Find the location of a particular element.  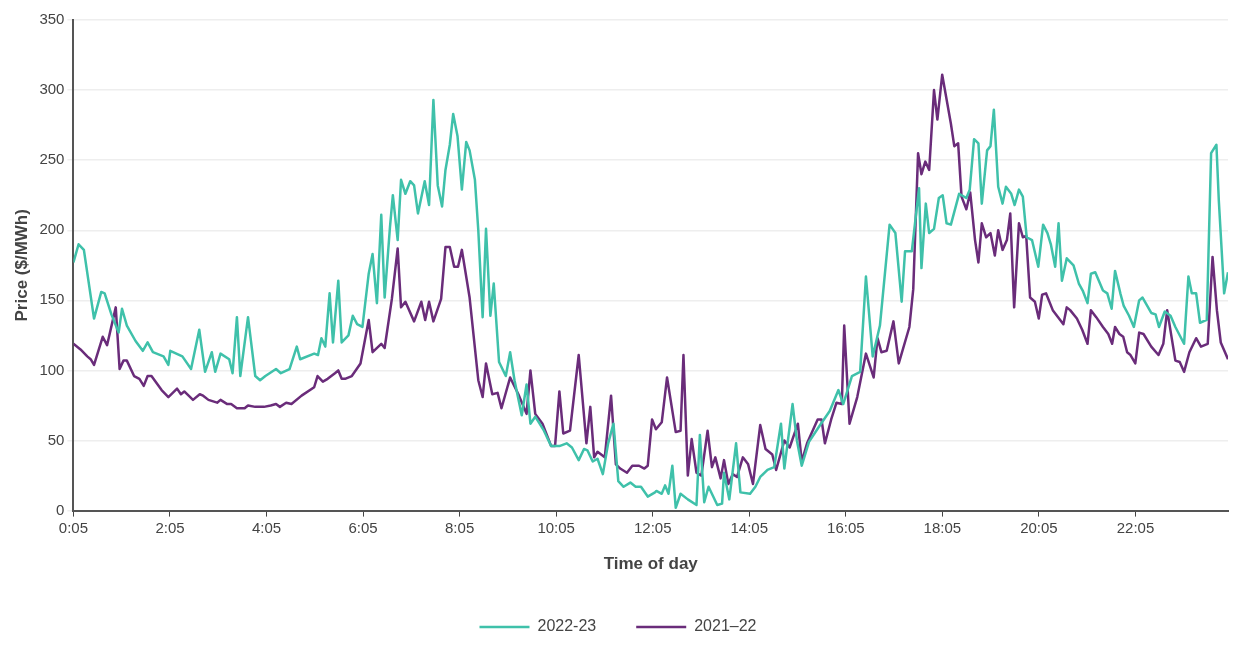

x-axis-title: Time of day is located at coordinates (651, 564).